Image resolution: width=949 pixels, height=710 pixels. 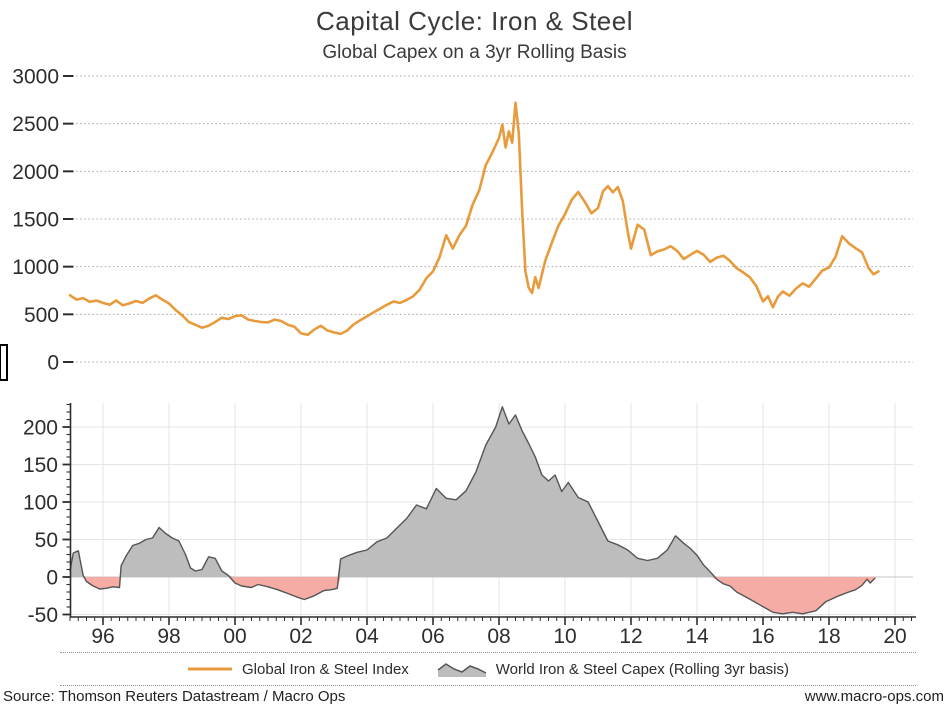 I want to click on x-tick-label: 00, so click(x=234, y=636).